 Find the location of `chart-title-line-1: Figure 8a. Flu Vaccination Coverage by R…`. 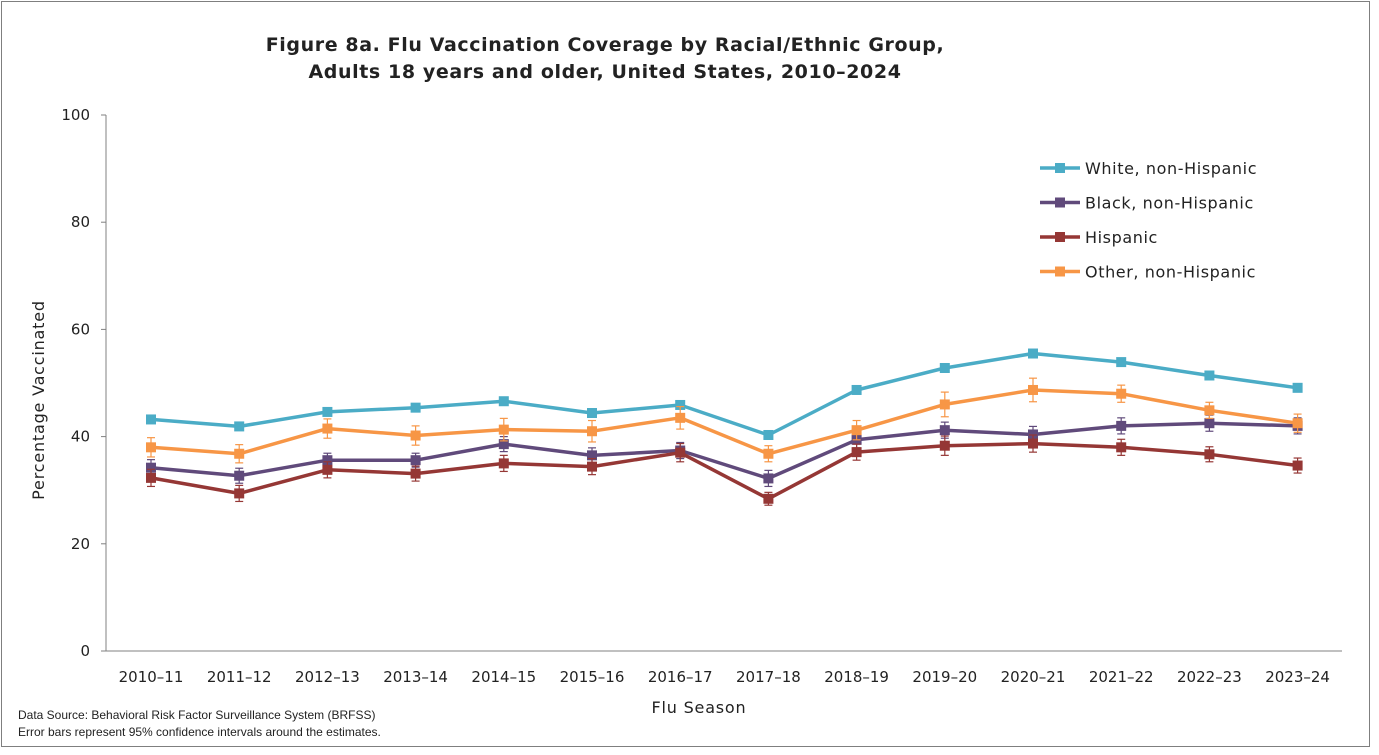

chart-title-line-1: Figure 8a. Flu Vaccination Coverage by R… is located at coordinates (605, 45).